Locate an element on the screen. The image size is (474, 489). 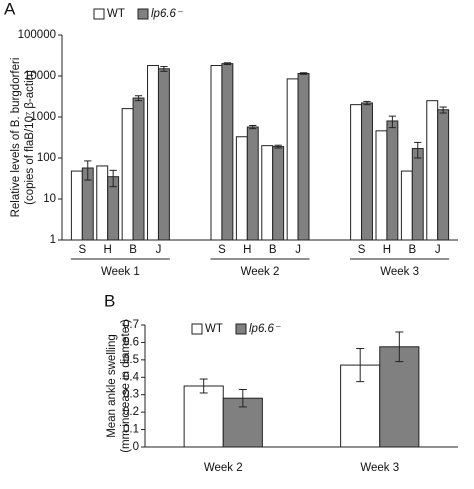
y-tick-label: 0.6 is located at coordinates (131, 342).